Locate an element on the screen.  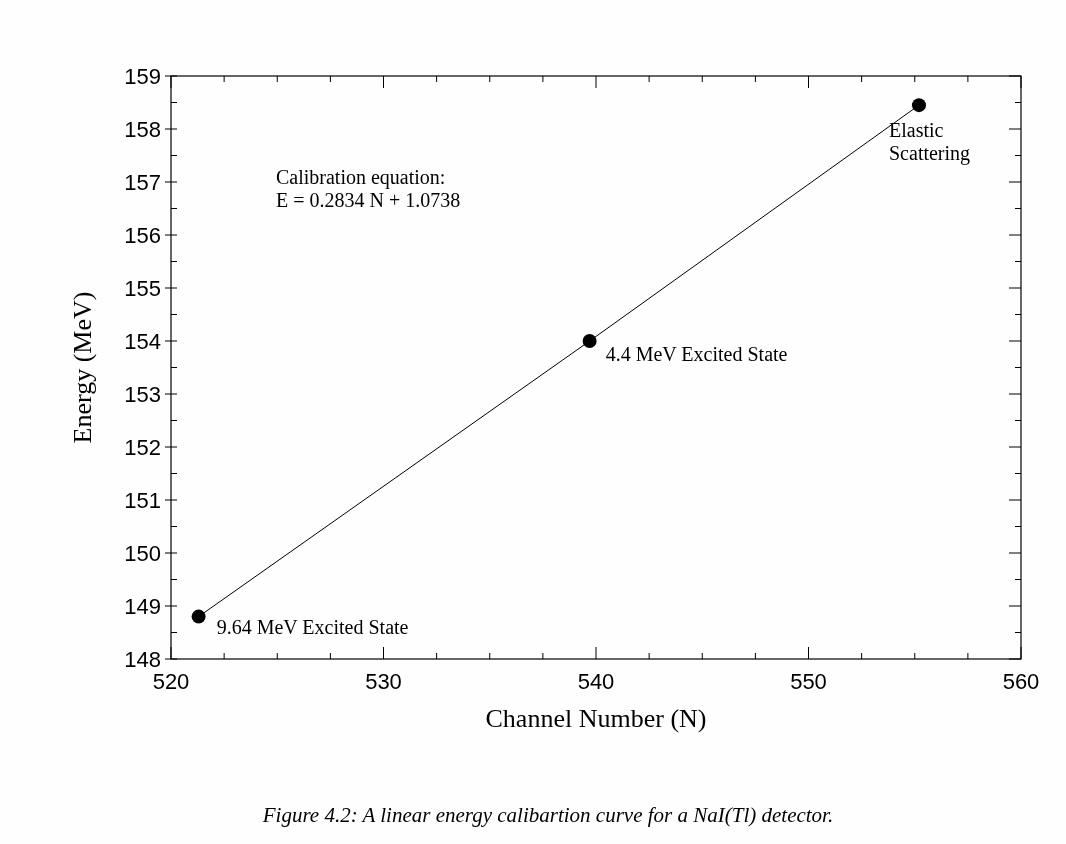
y-tick-label: 148 is located at coordinates (142, 659).